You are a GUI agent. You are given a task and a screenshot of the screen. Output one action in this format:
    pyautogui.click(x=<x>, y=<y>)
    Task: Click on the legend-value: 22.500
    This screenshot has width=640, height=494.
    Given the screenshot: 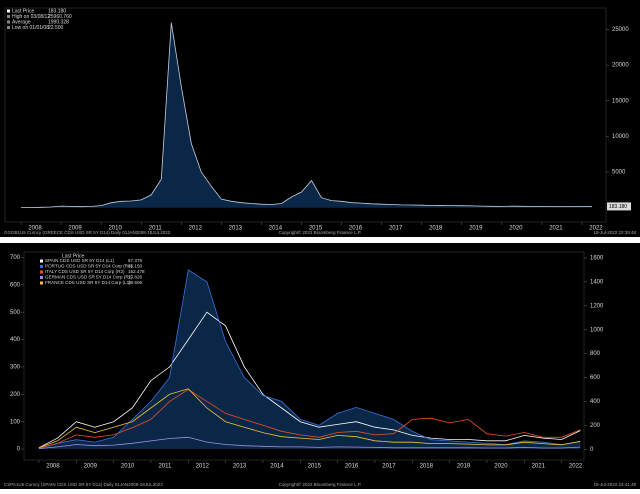 What is the action you would take?
    pyautogui.click(x=56, y=28)
    